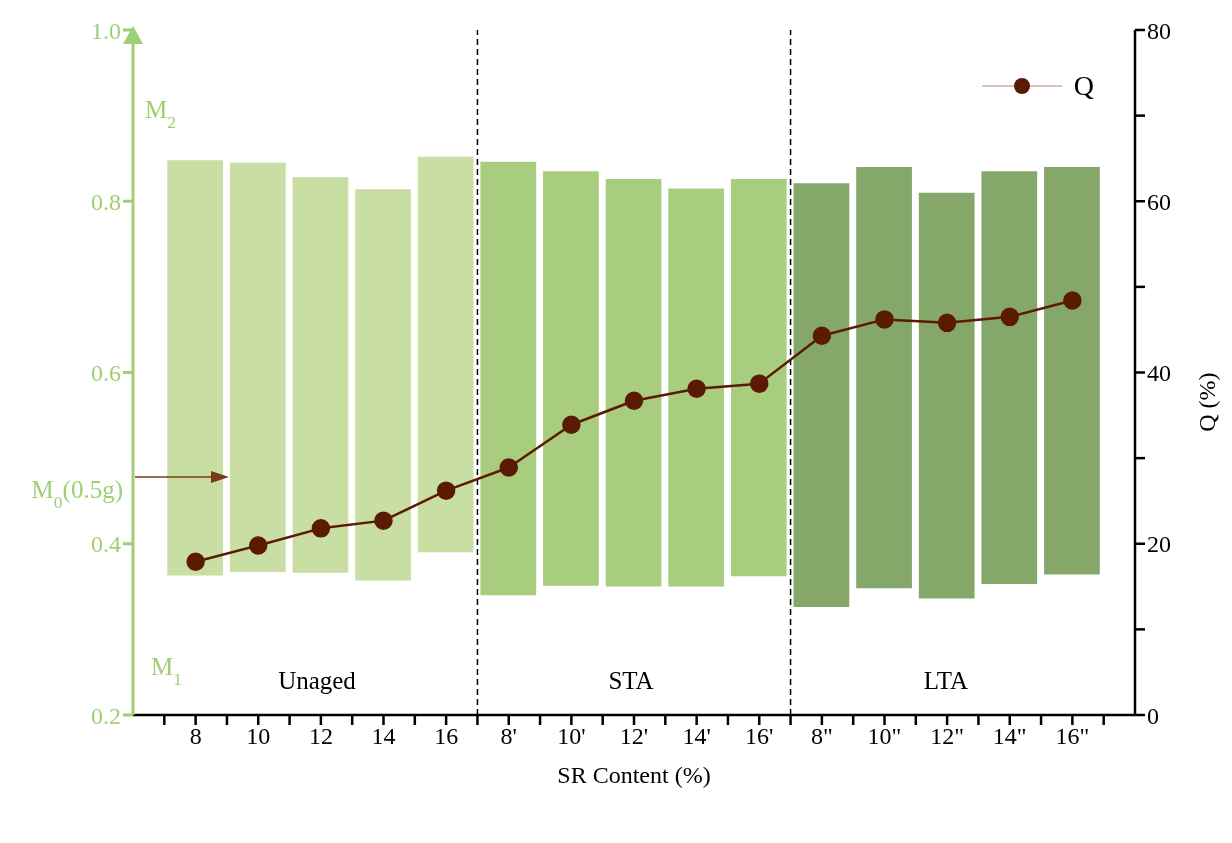 Image resolution: width=1232 pixels, height=843 pixels. What do you see at coordinates (1153, 715) in the screenshot?
I see `y2-tick-label: 0` at bounding box center [1153, 715].